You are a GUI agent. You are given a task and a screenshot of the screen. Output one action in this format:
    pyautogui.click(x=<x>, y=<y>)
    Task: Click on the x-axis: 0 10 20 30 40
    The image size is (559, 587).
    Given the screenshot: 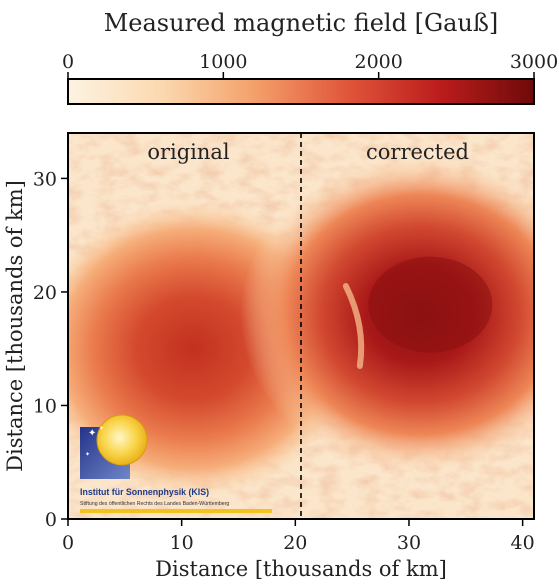 What is the action you would take?
    pyautogui.click(x=298, y=536)
    